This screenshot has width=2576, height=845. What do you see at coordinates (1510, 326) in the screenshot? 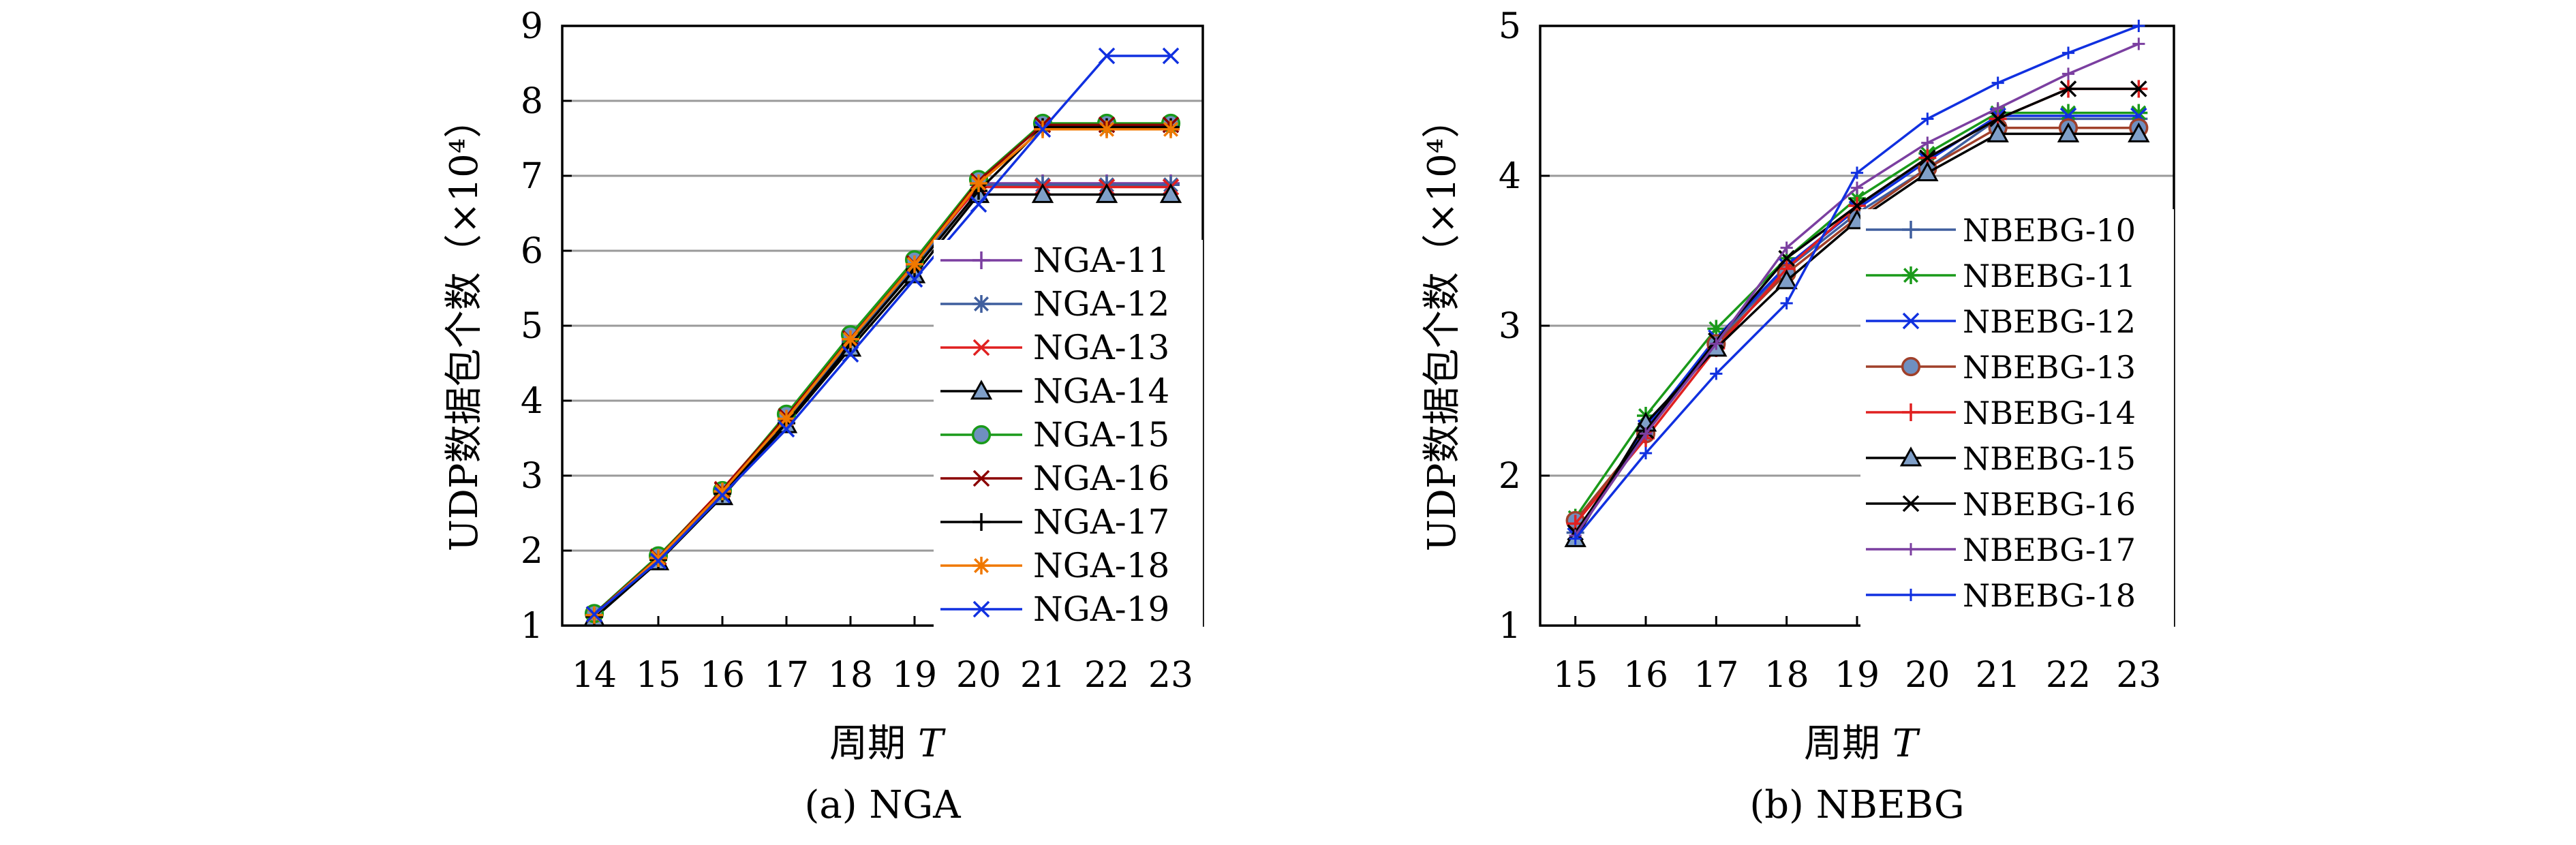
I see `chart-1-ytick-label: 3` at bounding box center [1510, 326].